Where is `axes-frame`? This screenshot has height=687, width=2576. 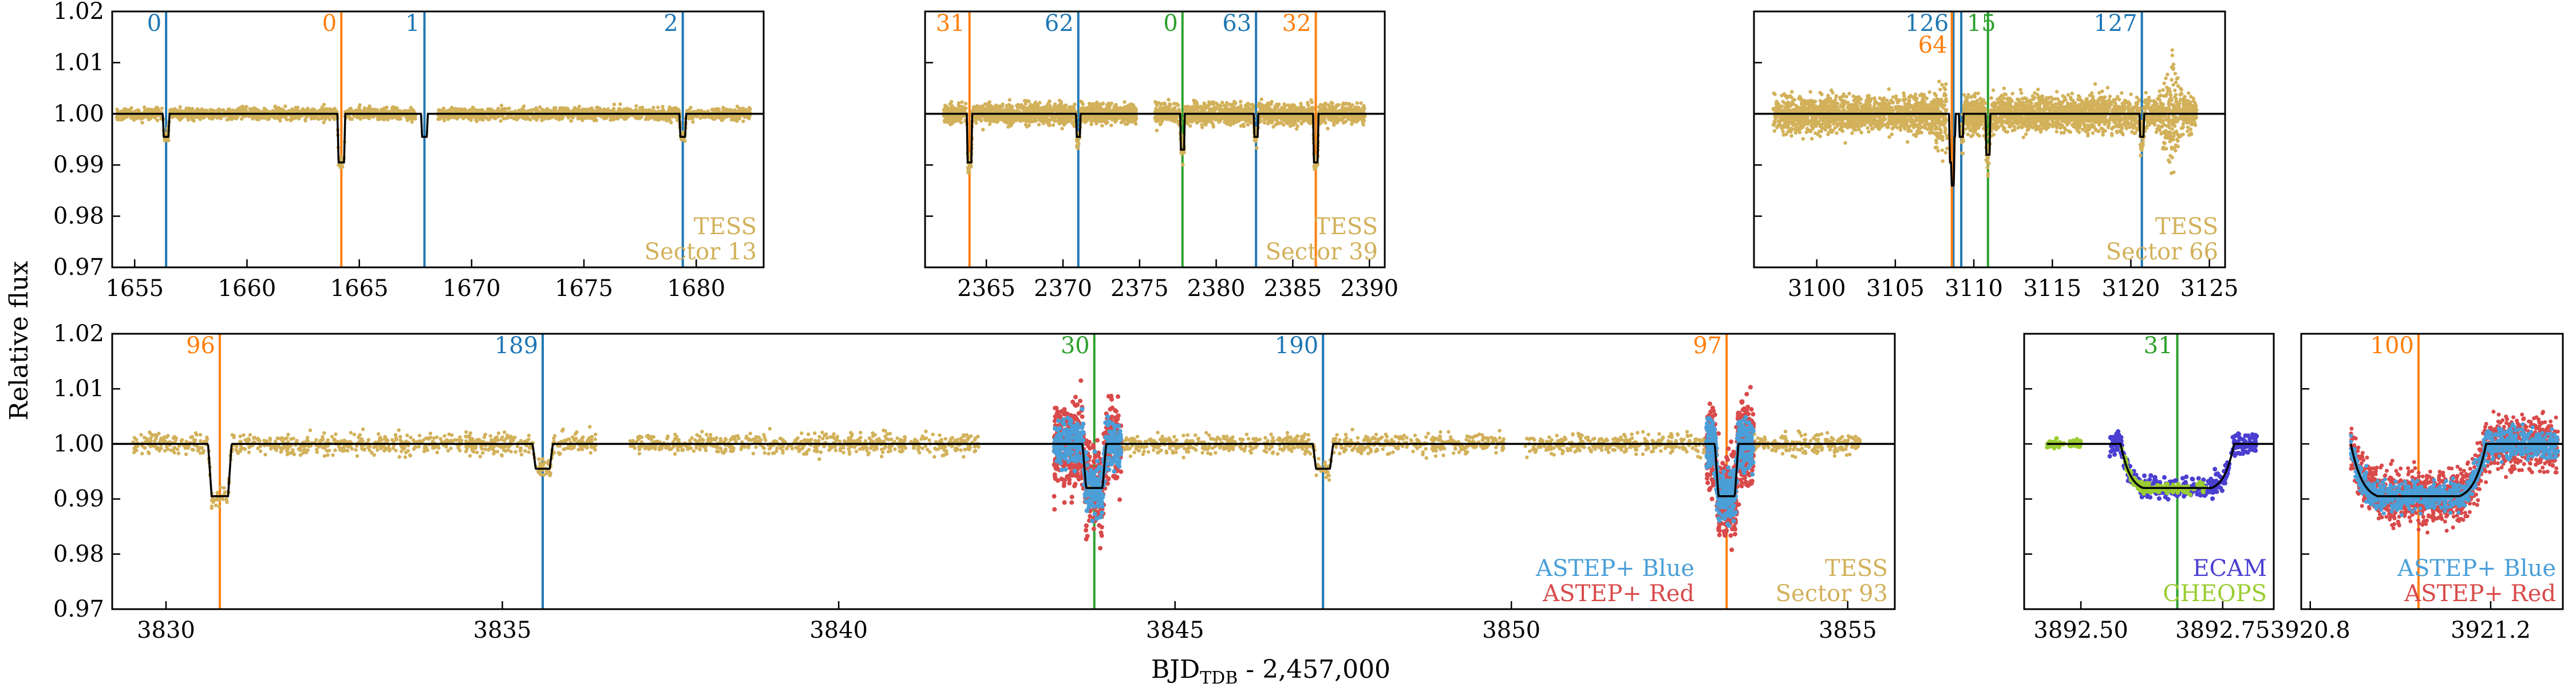
axes-frame is located at coordinates (438, 139).